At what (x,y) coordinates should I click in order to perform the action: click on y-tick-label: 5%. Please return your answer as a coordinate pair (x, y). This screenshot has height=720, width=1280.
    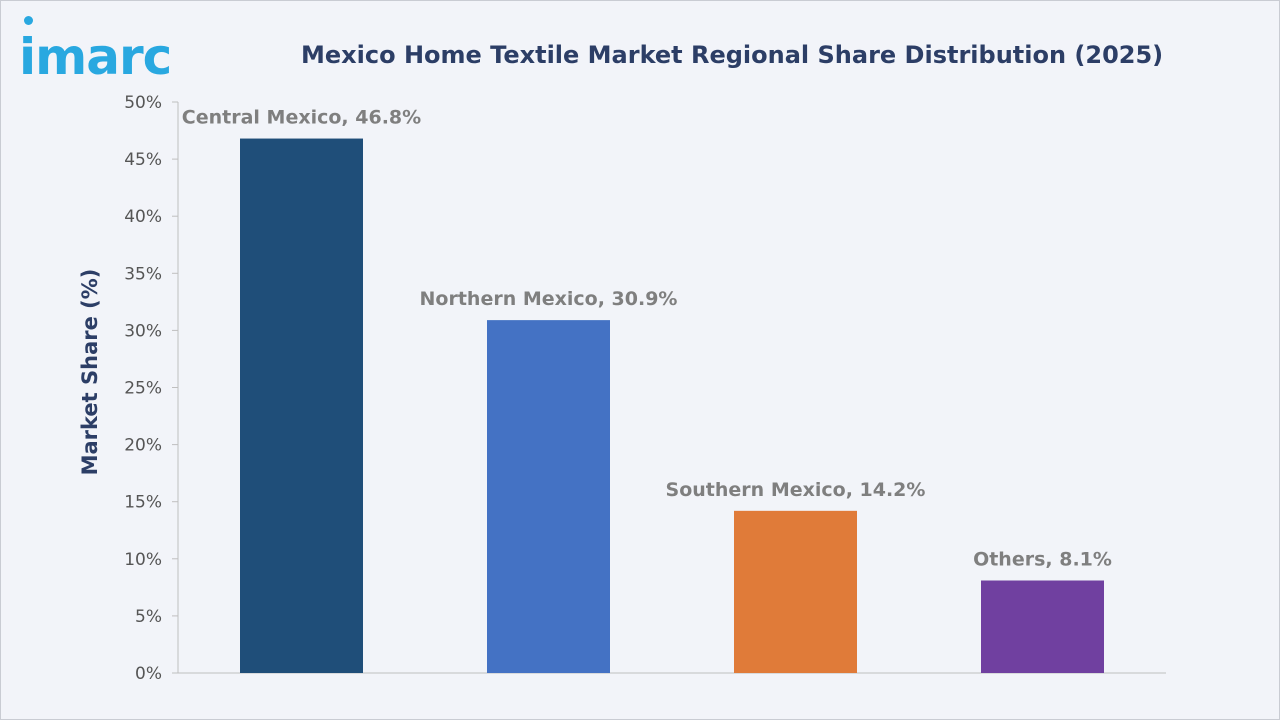
    Looking at the image, I should click on (148, 617).